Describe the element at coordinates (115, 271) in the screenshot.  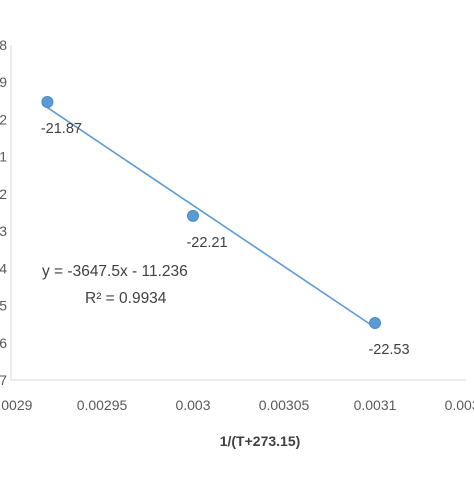
I see `trendline-equation: y = -3647.5x - 11.236` at that location.